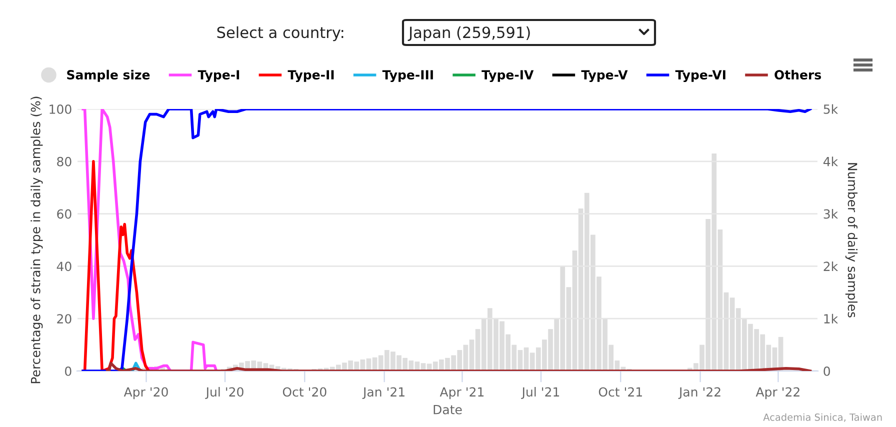  What do you see at coordinates (407, 76) in the screenshot?
I see `legend-label: Type-III` at bounding box center [407, 76].